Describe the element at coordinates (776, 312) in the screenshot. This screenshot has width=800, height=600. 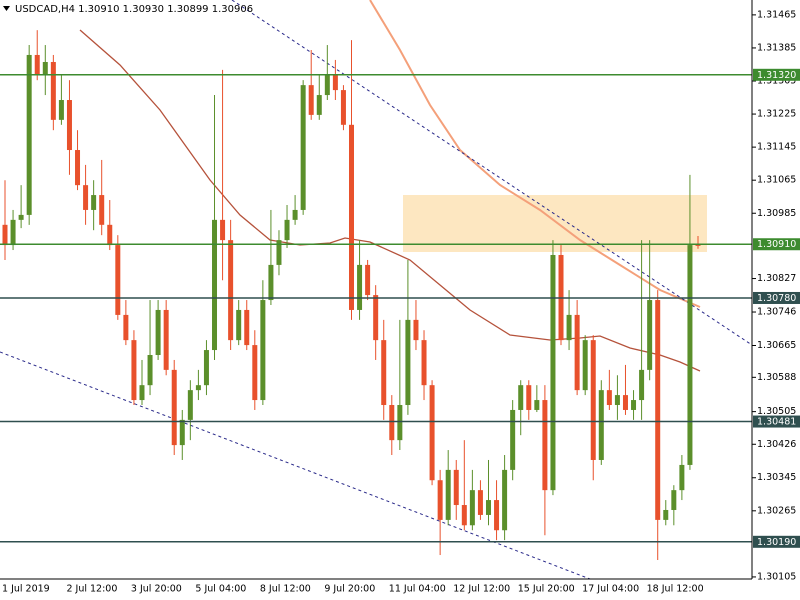
I see `y-tick-label: 1.30746` at that location.